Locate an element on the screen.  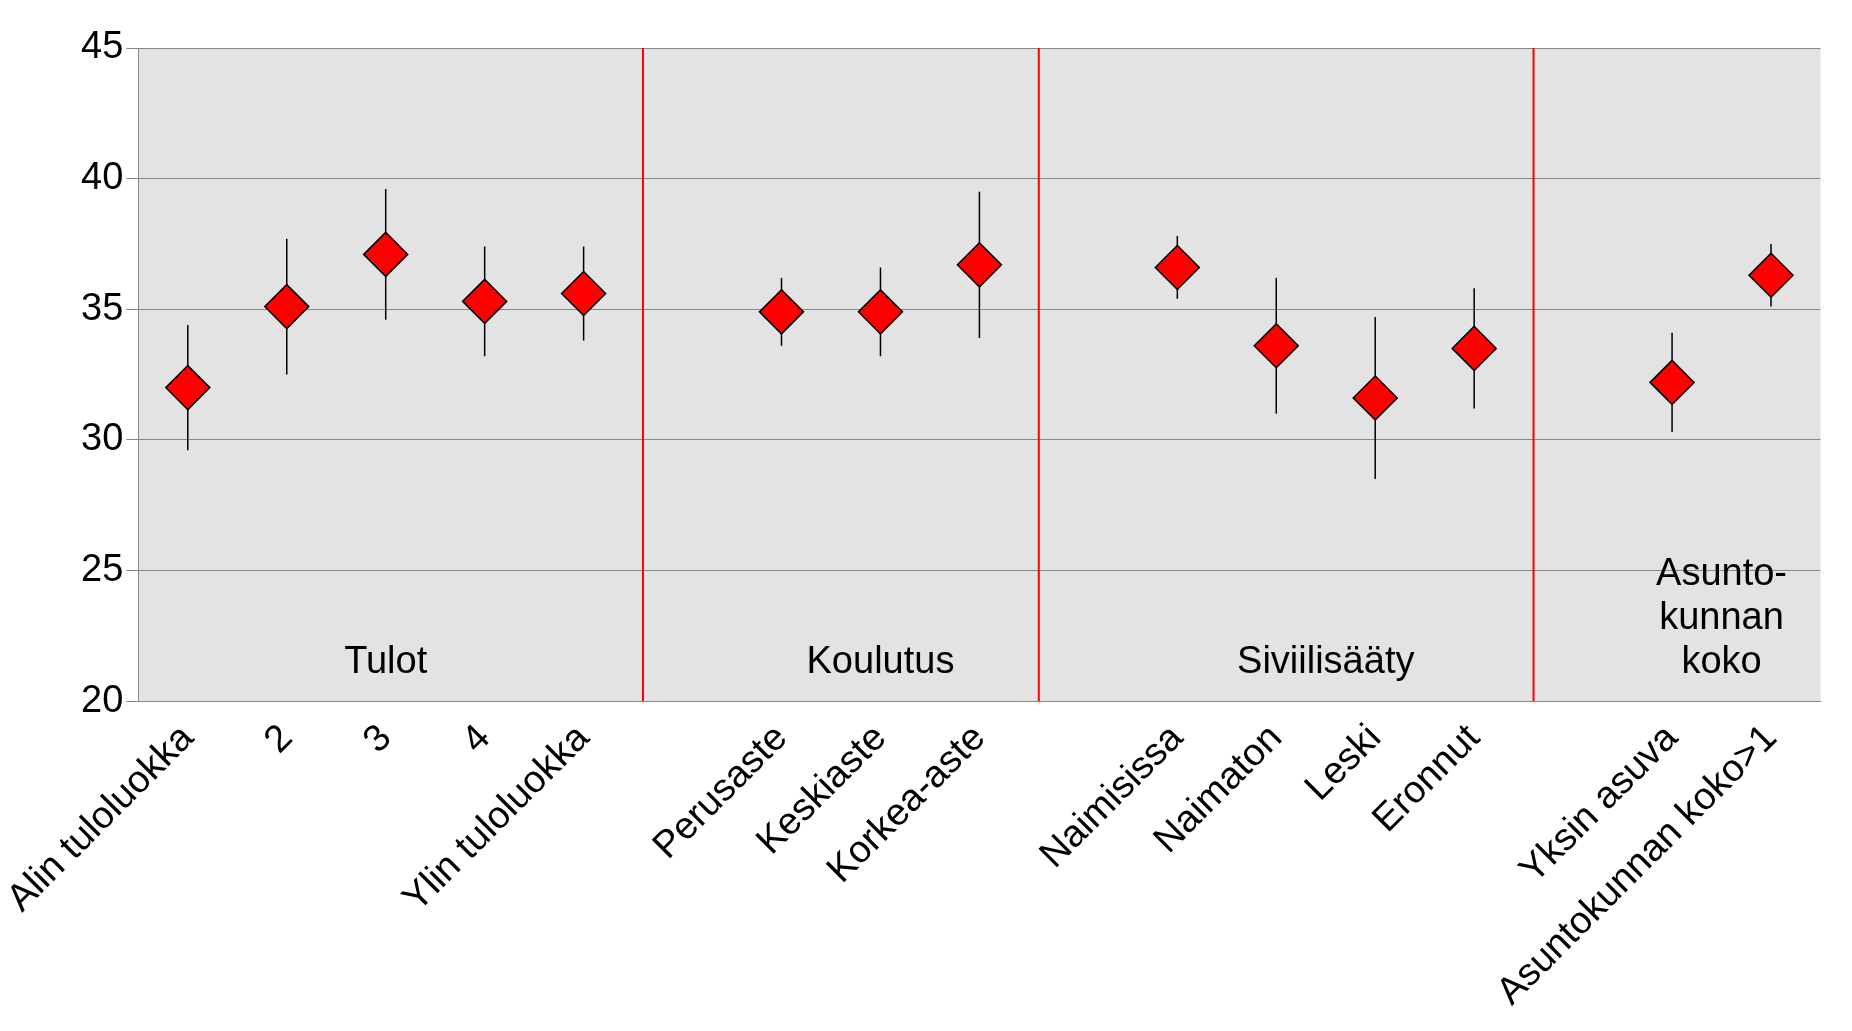
y-tick-label: 40 is located at coordinates (102, 176).